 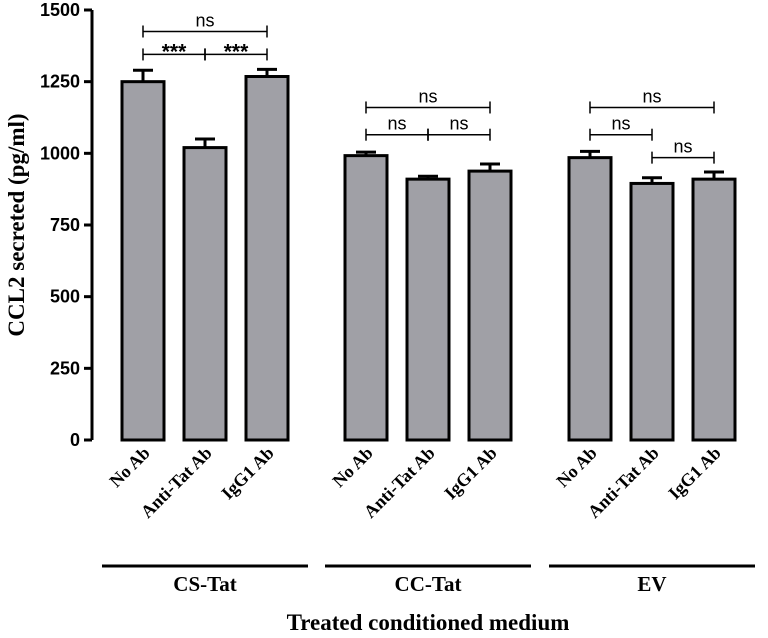 What do you see at coordinates (60, 10) in the screenshot?
I see `y-tick-label: 1500` at bounding box center [60, 10].